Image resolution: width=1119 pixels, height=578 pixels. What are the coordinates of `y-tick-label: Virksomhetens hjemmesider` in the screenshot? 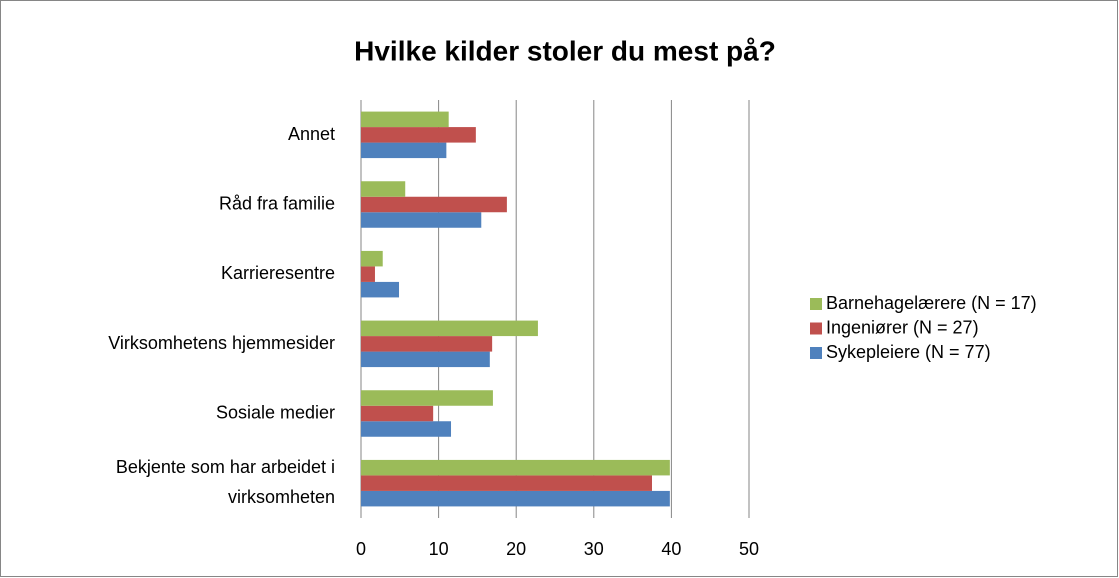 It's located at (221, 343).